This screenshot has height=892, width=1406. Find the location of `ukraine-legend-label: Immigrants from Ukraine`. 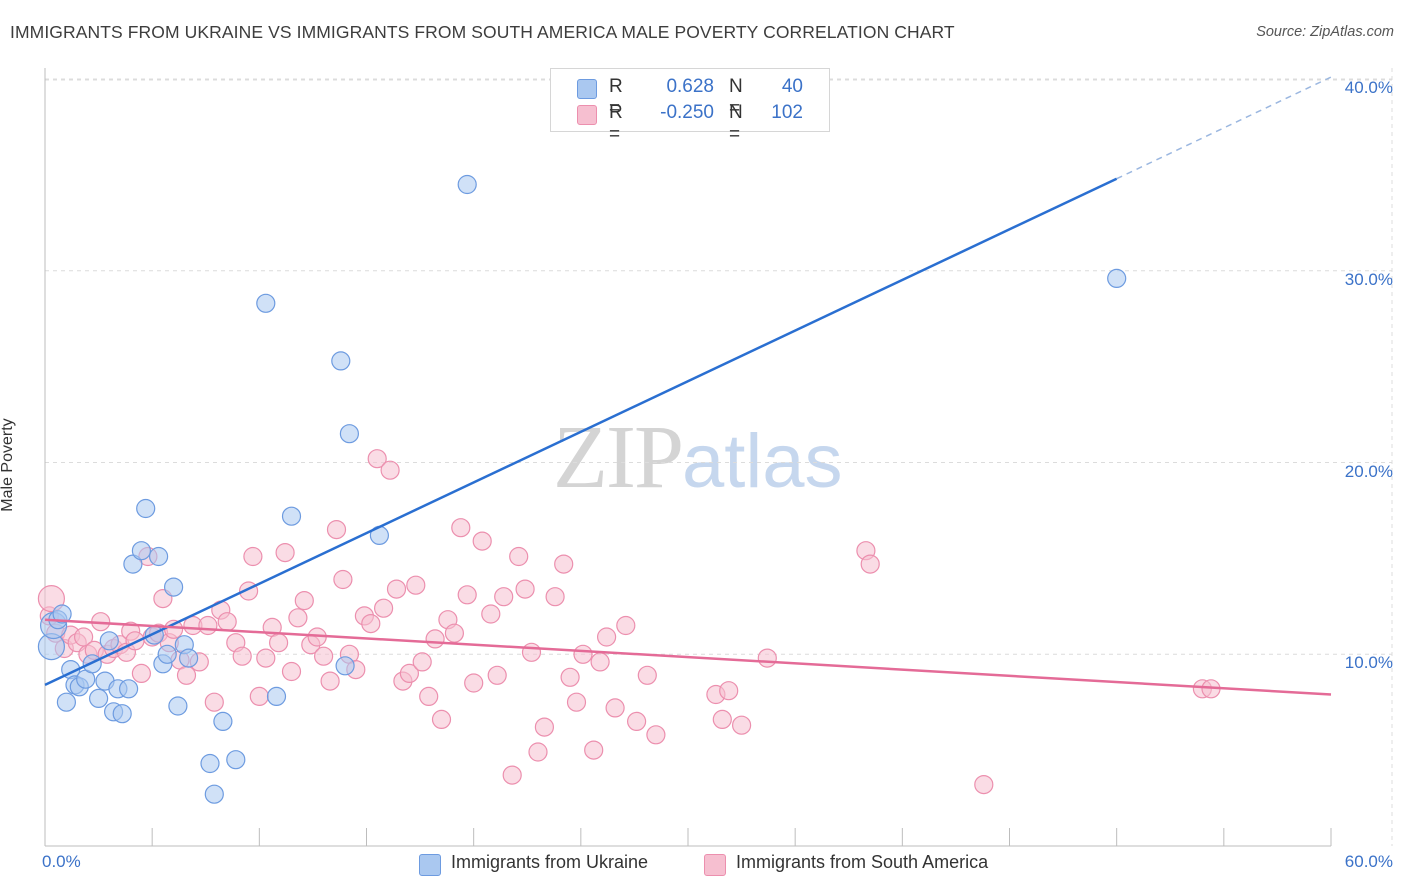

ukraine-legend-label: Immigrants from Ukraine is located at coordinates (550, 862).